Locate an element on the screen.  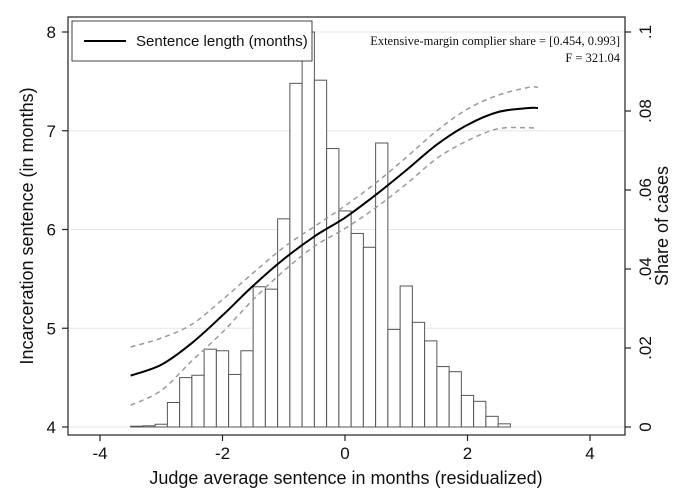
x-tick-label: -2 is located at coordinates (222, 453).